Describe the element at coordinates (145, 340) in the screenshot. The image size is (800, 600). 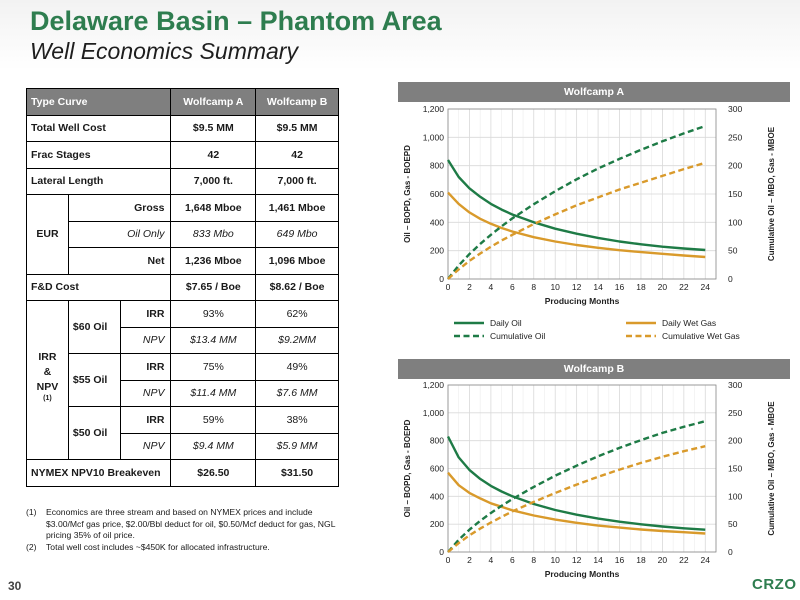
I see `npv-sublabel: NPV` at that location.